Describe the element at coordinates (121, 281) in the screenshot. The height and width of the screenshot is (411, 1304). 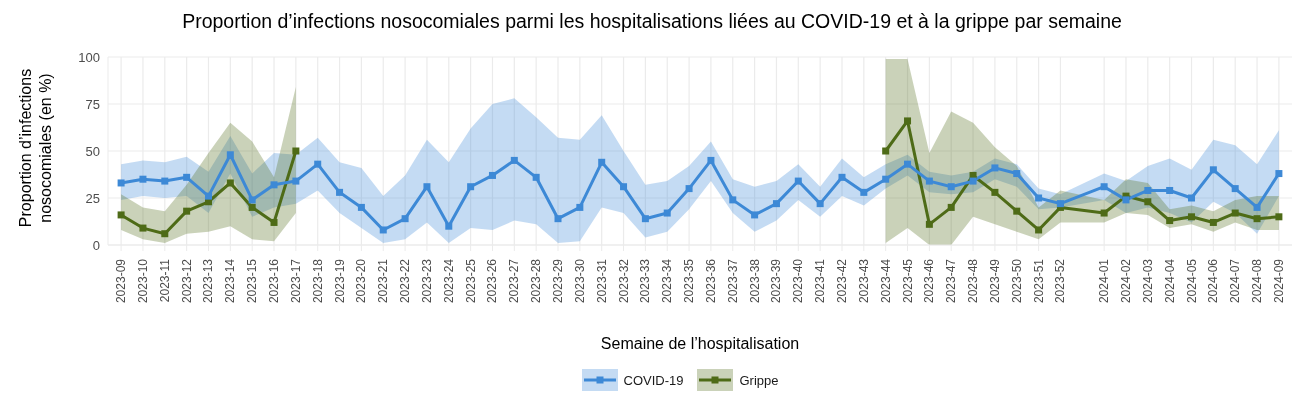
I see `x-tick-label: 2023-09` at that location.